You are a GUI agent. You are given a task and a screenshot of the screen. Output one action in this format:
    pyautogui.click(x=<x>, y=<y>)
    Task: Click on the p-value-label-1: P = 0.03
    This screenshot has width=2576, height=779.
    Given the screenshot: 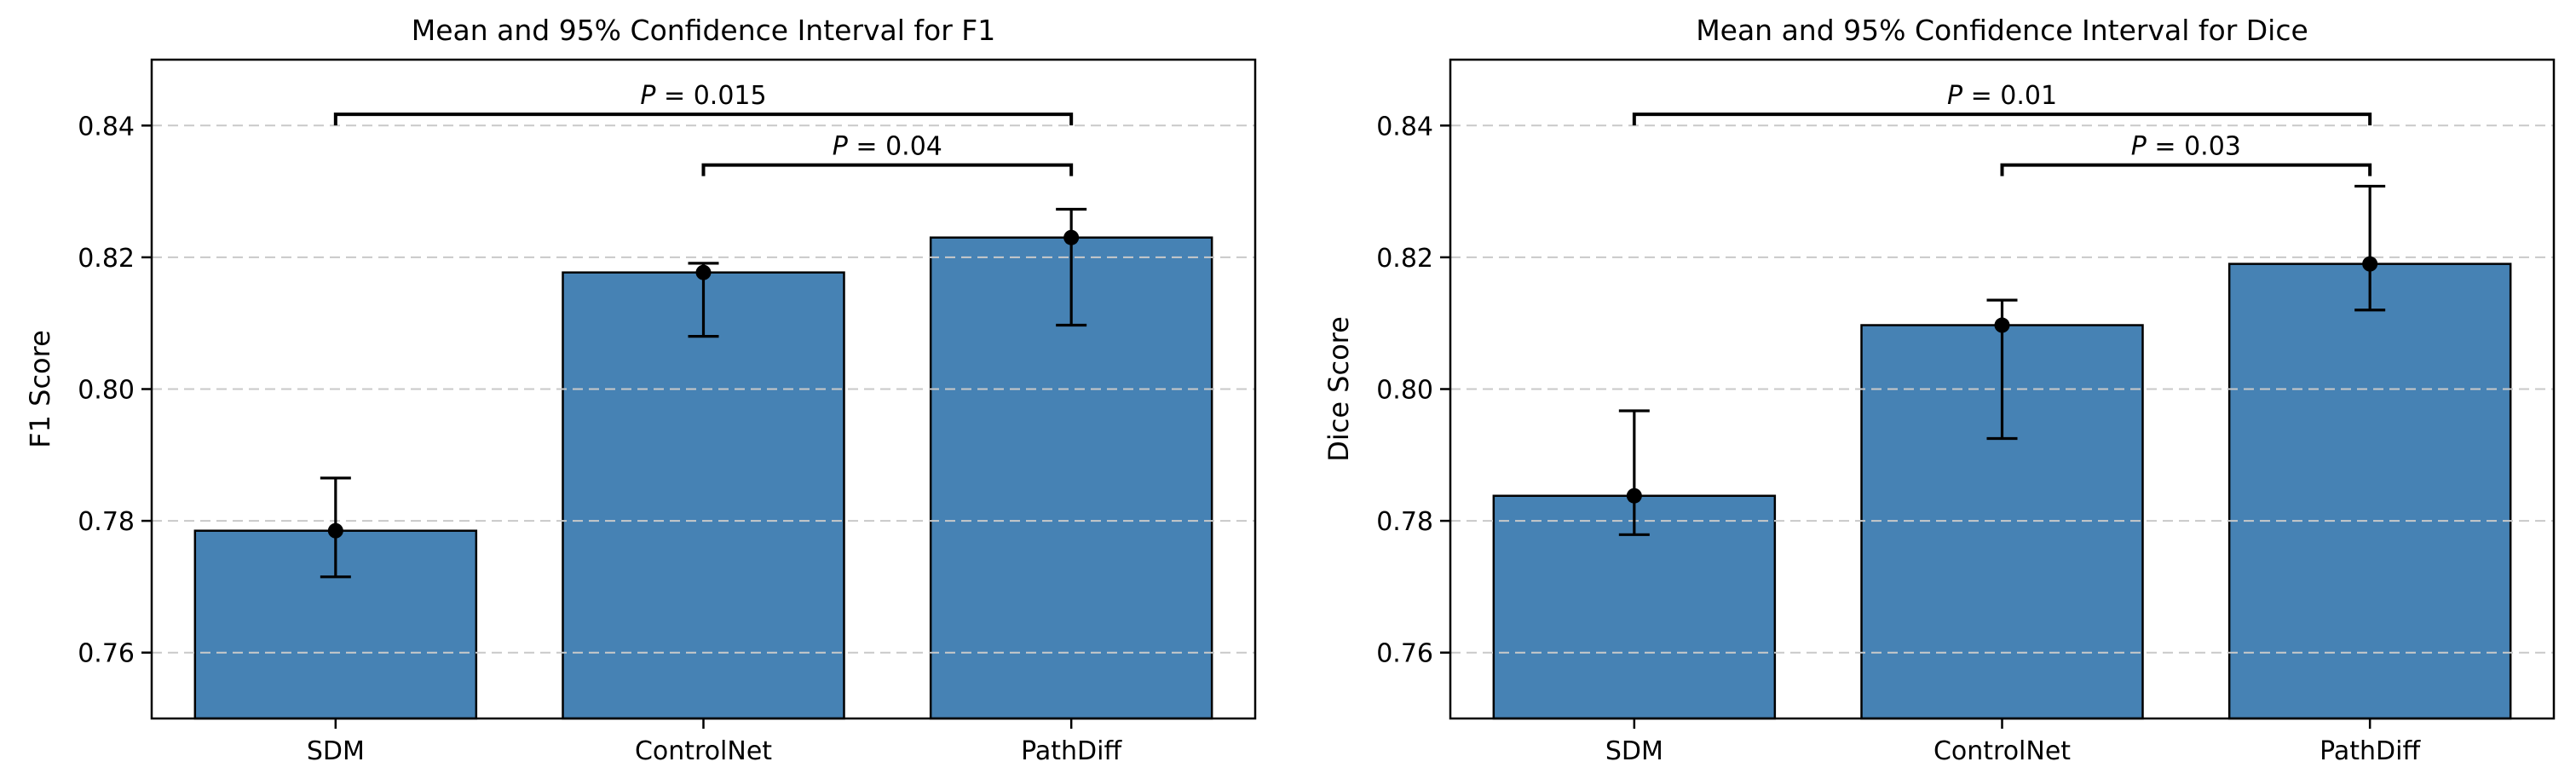 What is the action you would take?
    pyautogui.click(x=2186, y=147)
    